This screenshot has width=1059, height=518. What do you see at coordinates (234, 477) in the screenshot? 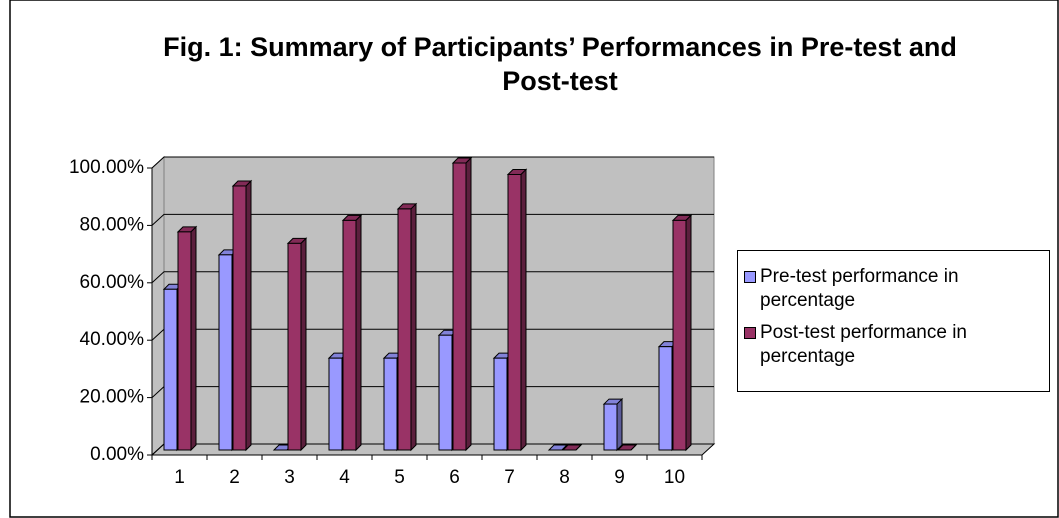
I see `x-tick-label: 2` at bounding box center [234, 477].